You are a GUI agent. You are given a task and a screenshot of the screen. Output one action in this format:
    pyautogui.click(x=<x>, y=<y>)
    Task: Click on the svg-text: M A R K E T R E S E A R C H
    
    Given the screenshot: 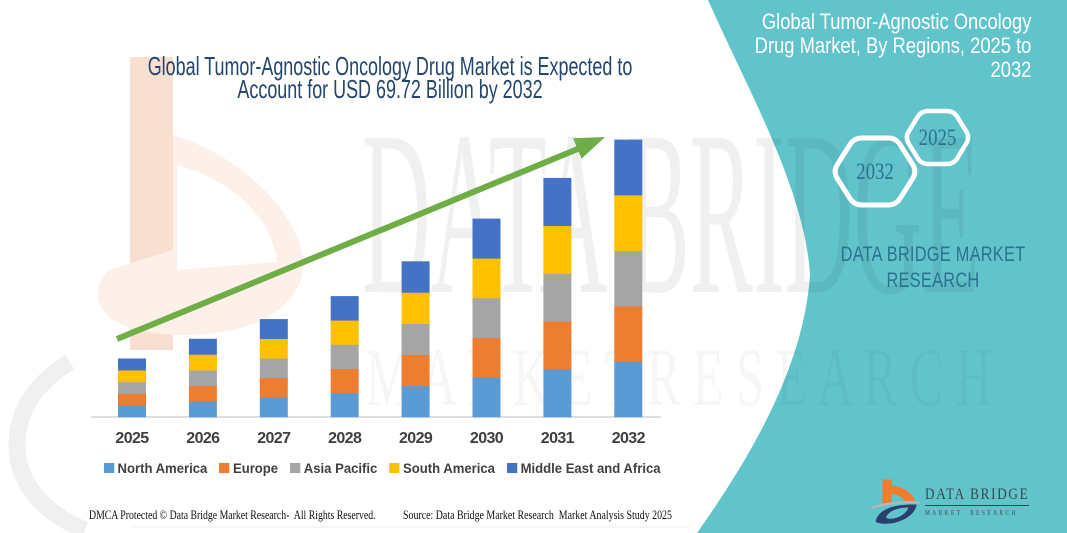 What is the action you would take?
    pyautogui.click(x=679, y=377)
    